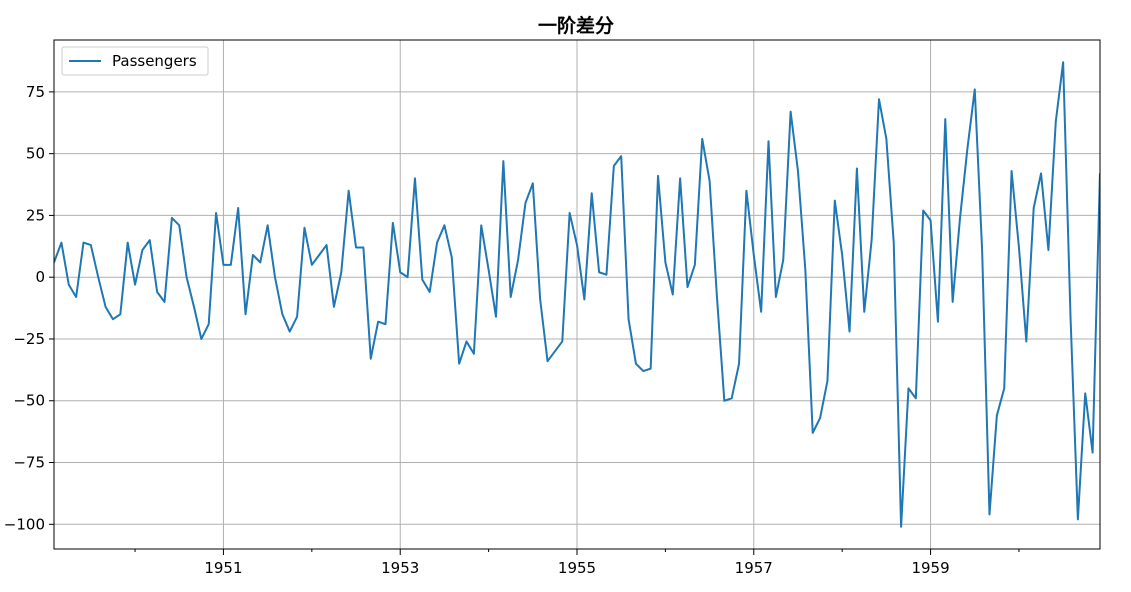  Describe the element at coordinates (29, 463) in the screenshot. I see `y-tick-label: −75` at that location.